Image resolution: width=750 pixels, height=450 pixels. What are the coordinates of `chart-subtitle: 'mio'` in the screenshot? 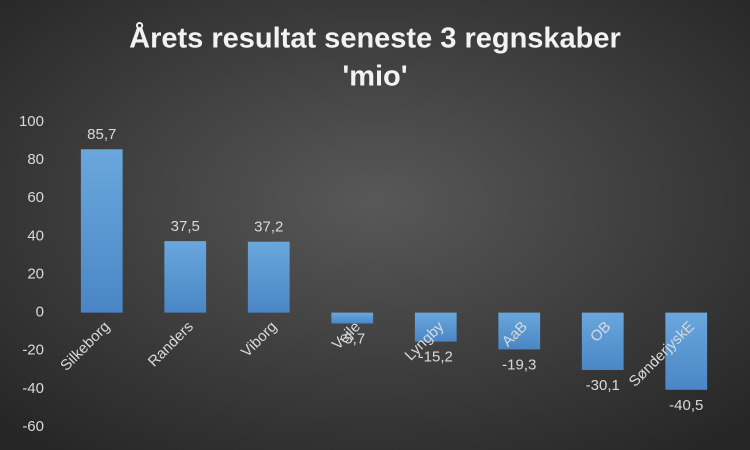 It's located at (374, 77).